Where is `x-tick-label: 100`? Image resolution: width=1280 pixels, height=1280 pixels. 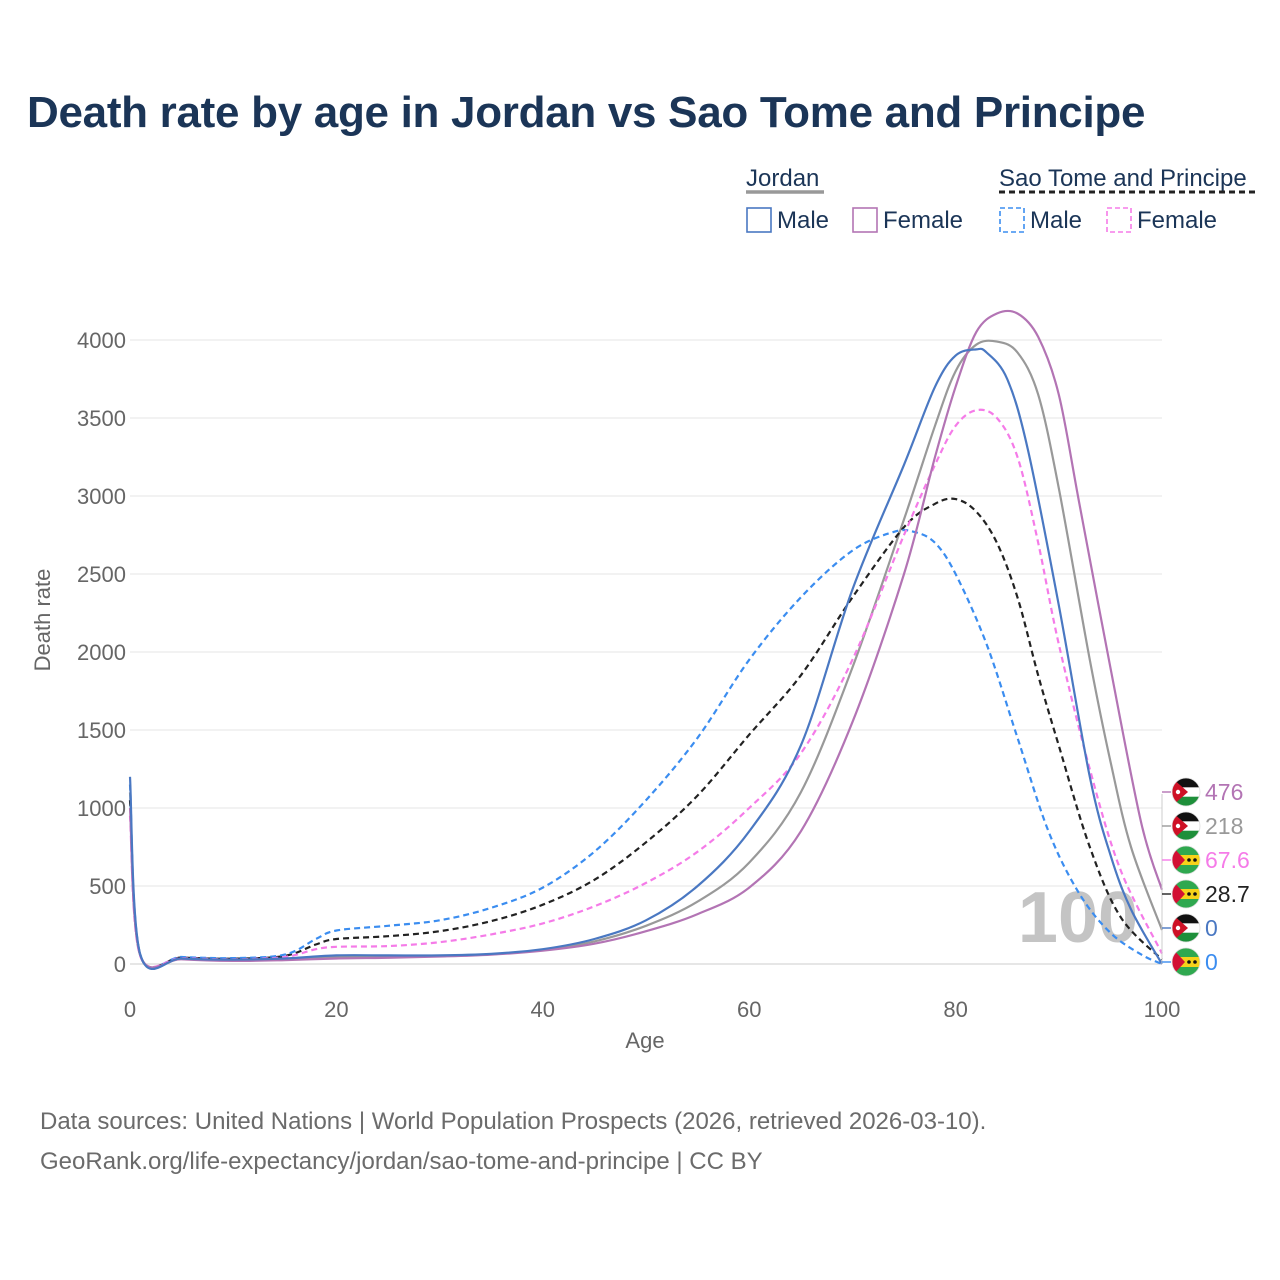
x-tick-label: 100 is located at coordinates (1162, 1009).